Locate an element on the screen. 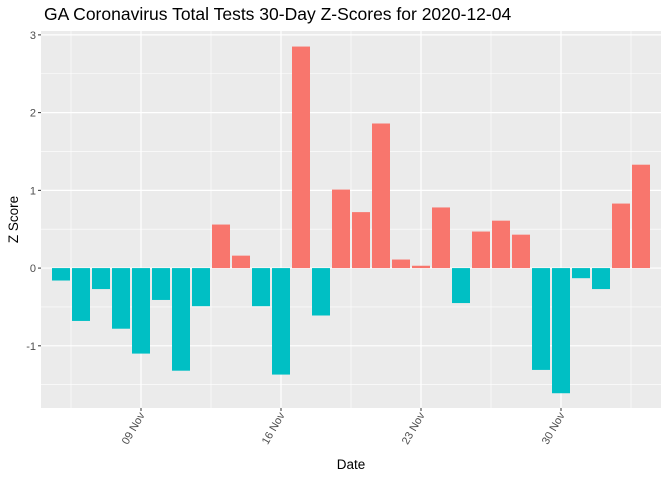 This screenshot has width=672, height=480. x-tick-label: 30 Nov is located at coordinates (554, 428).